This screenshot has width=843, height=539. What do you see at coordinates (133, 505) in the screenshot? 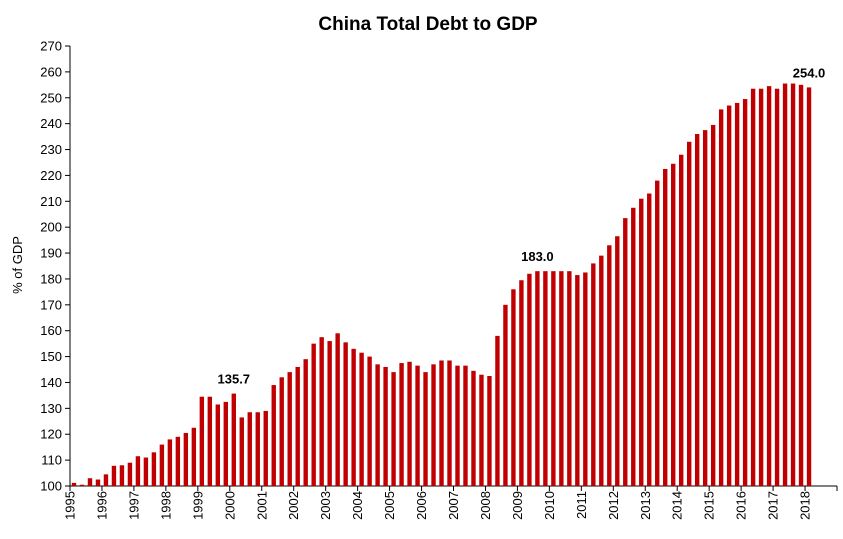
I see `x-tick-label: 1997` at bounding box center [133, 505].